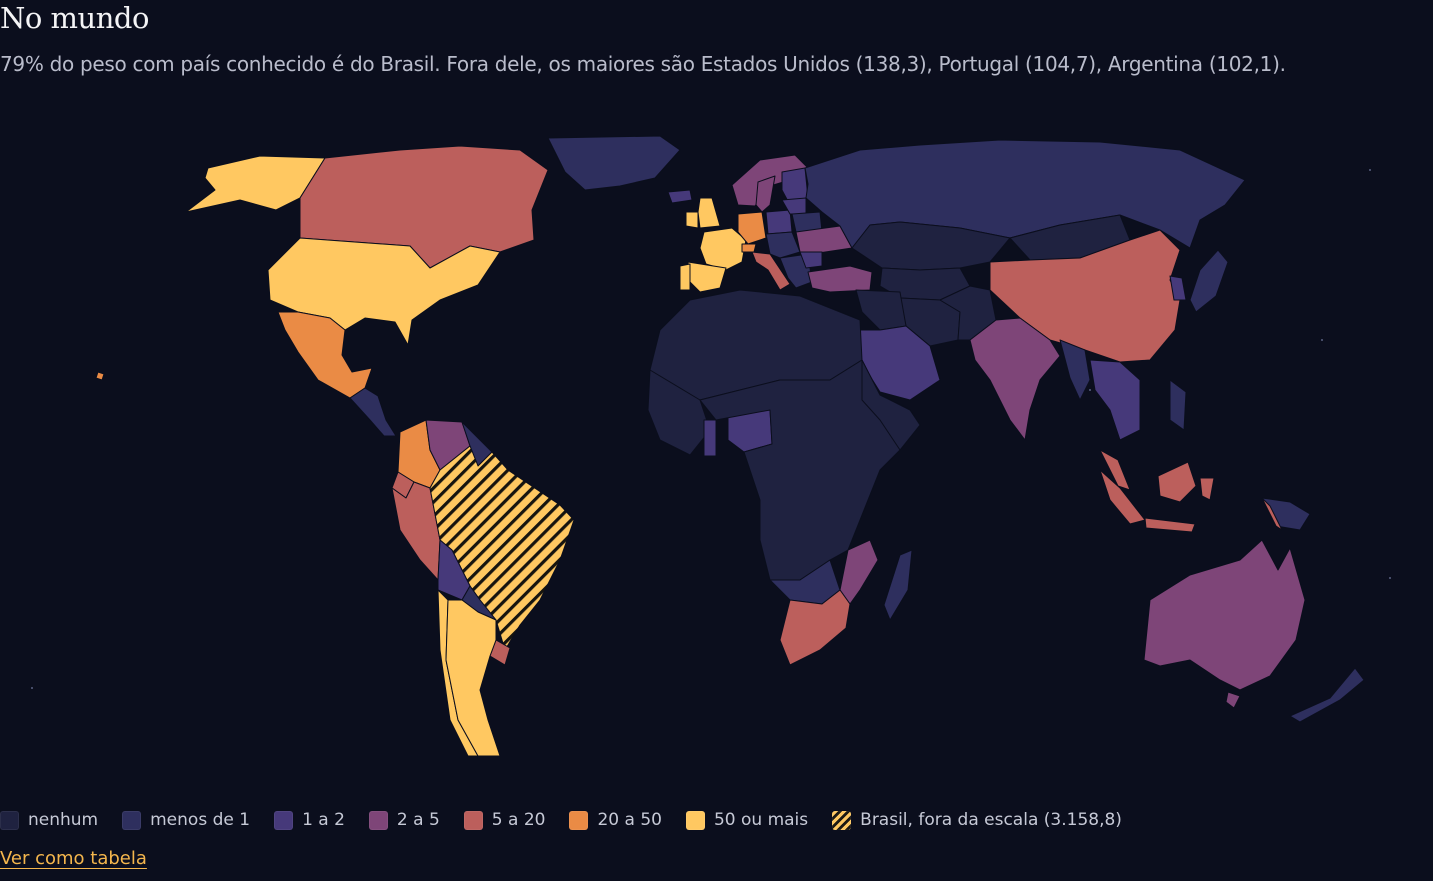  I want to click on map-portugal, so click(685, 277).